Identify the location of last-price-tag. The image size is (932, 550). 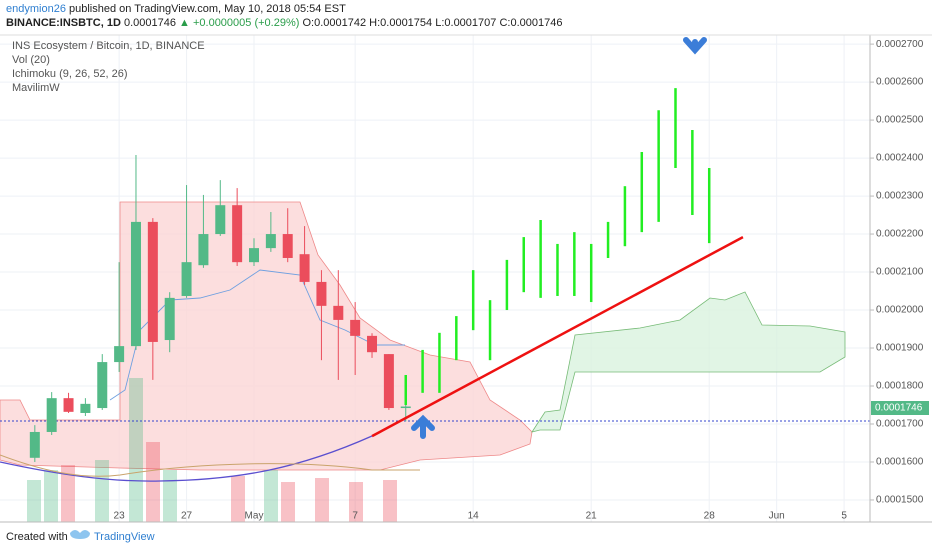
(900, 408).